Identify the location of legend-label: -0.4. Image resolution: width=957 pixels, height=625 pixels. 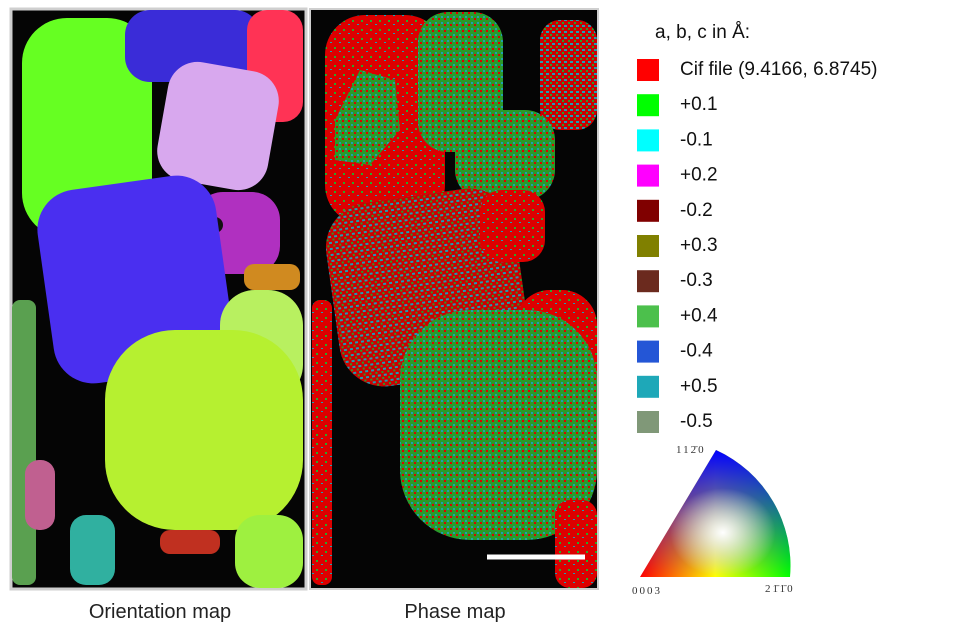
(696, 351).